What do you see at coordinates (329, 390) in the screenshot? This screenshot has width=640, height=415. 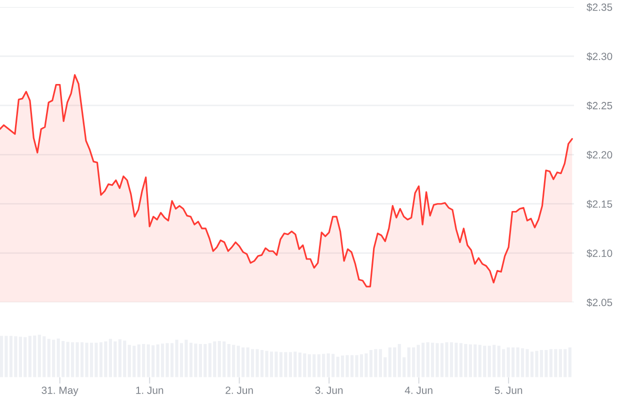 I see `x-tick-label: 3. Jun` at bounding box center [329, 390].